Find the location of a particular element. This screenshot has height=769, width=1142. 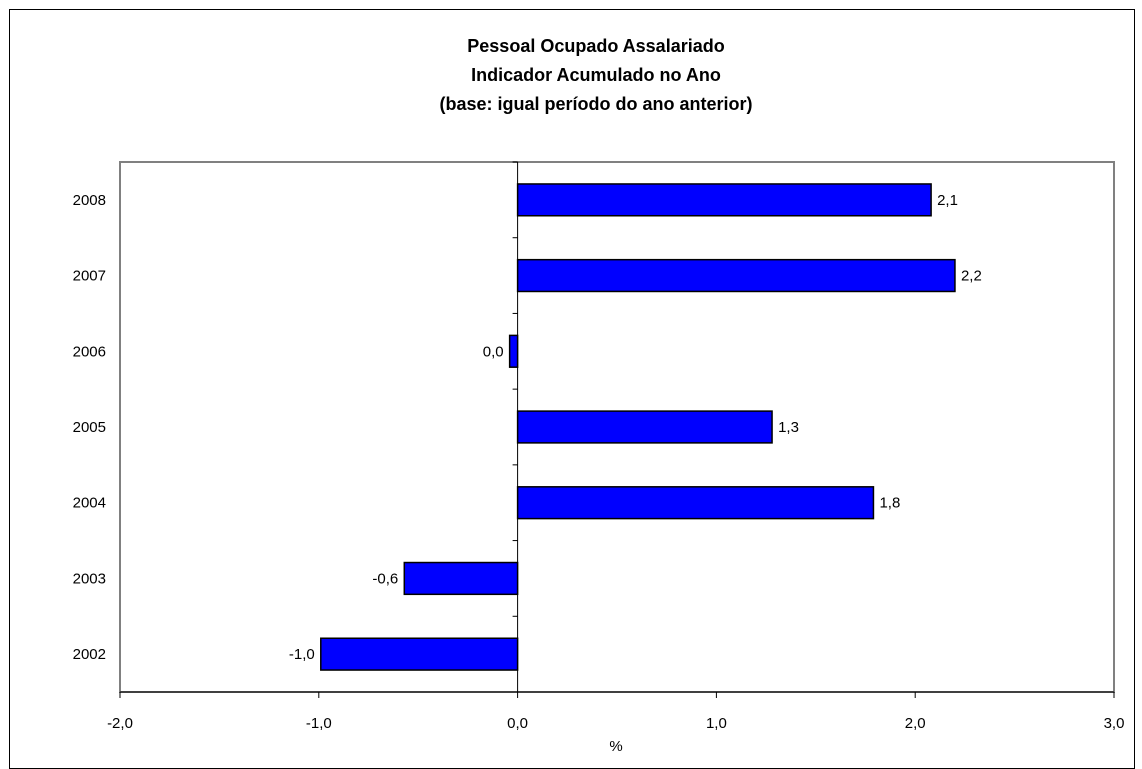

bar-2003 is located at coordinates (461, 578).